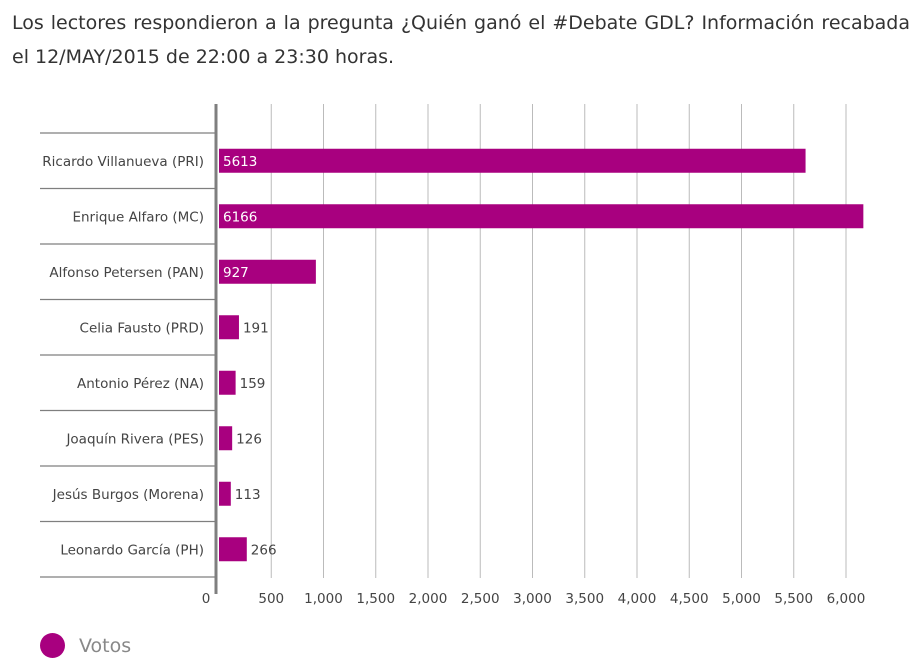 The width and height of the screenshot is (922, 668). I want to click on x-tick-label: 1,500, so click(375, 599).